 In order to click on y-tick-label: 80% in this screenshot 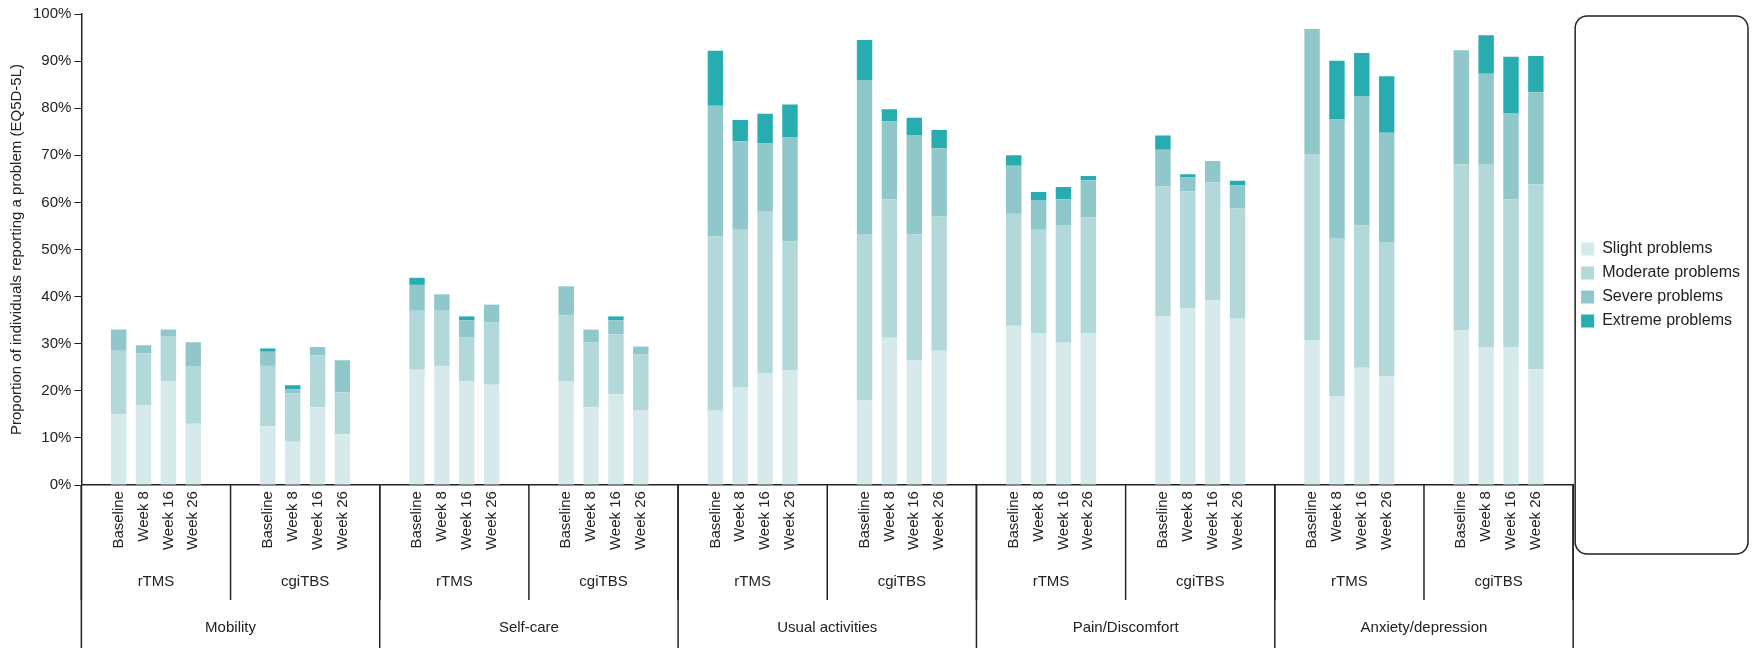, I will do `click(56, 107)`.